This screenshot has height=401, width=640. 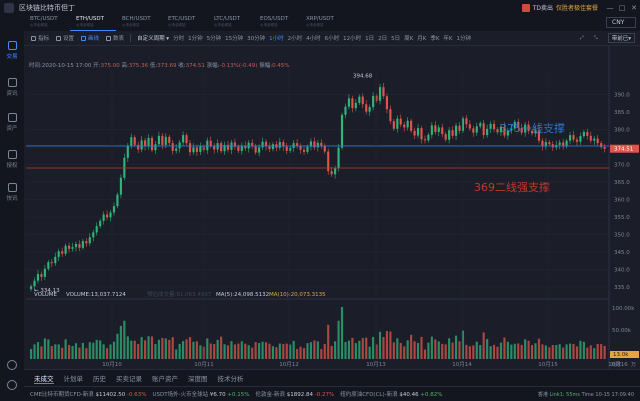 What do you see at coordinates (12, 50) in the screenshot?
I see `sidebar-item-trade: 交易` at bounding box center [12, 50].